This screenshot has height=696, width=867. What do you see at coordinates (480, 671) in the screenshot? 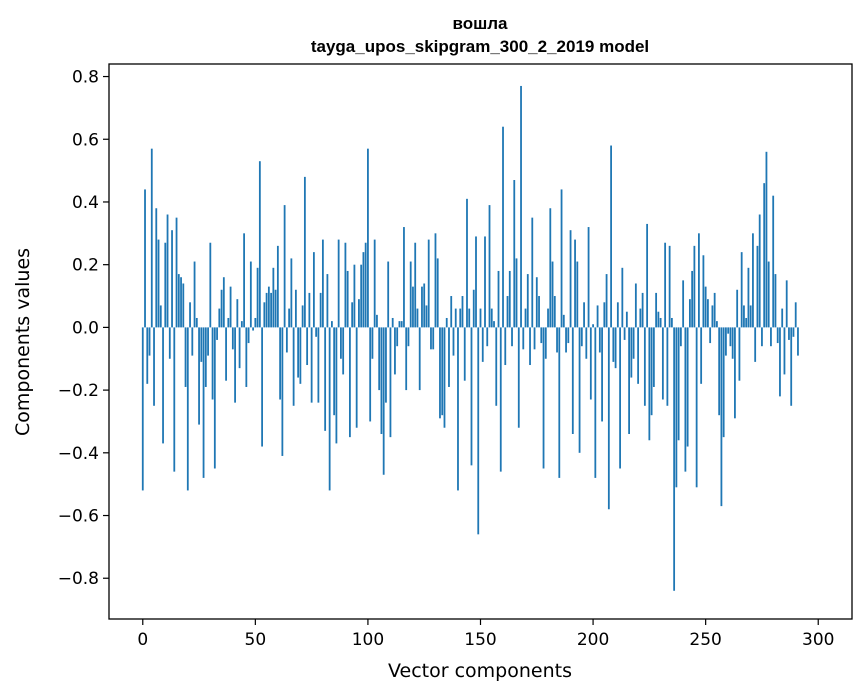
I see `x-axis-label: Vector components` at bounding box center [480, 671].